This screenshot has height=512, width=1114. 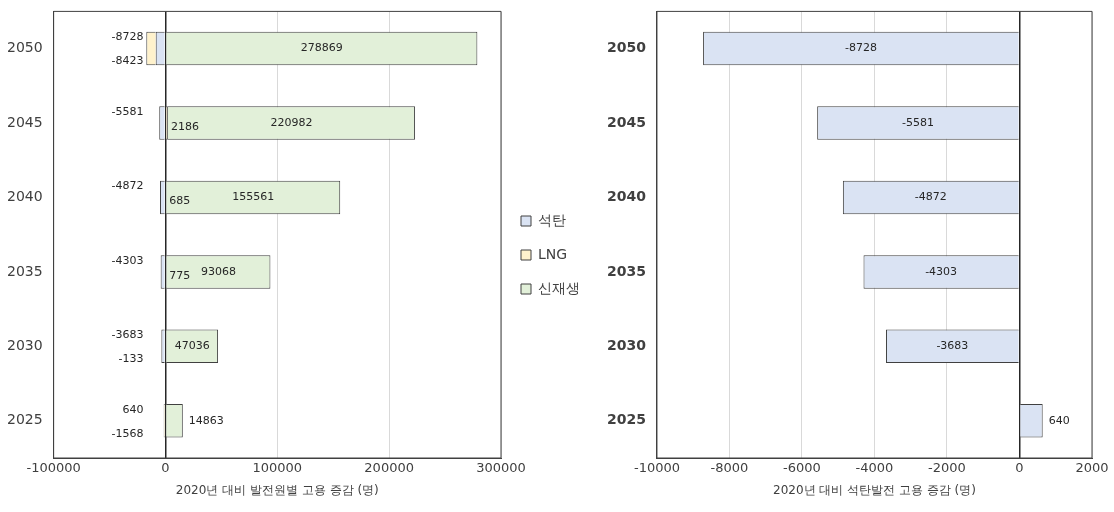 I want to click on data-label: 47036, so click(x=192, y=346).